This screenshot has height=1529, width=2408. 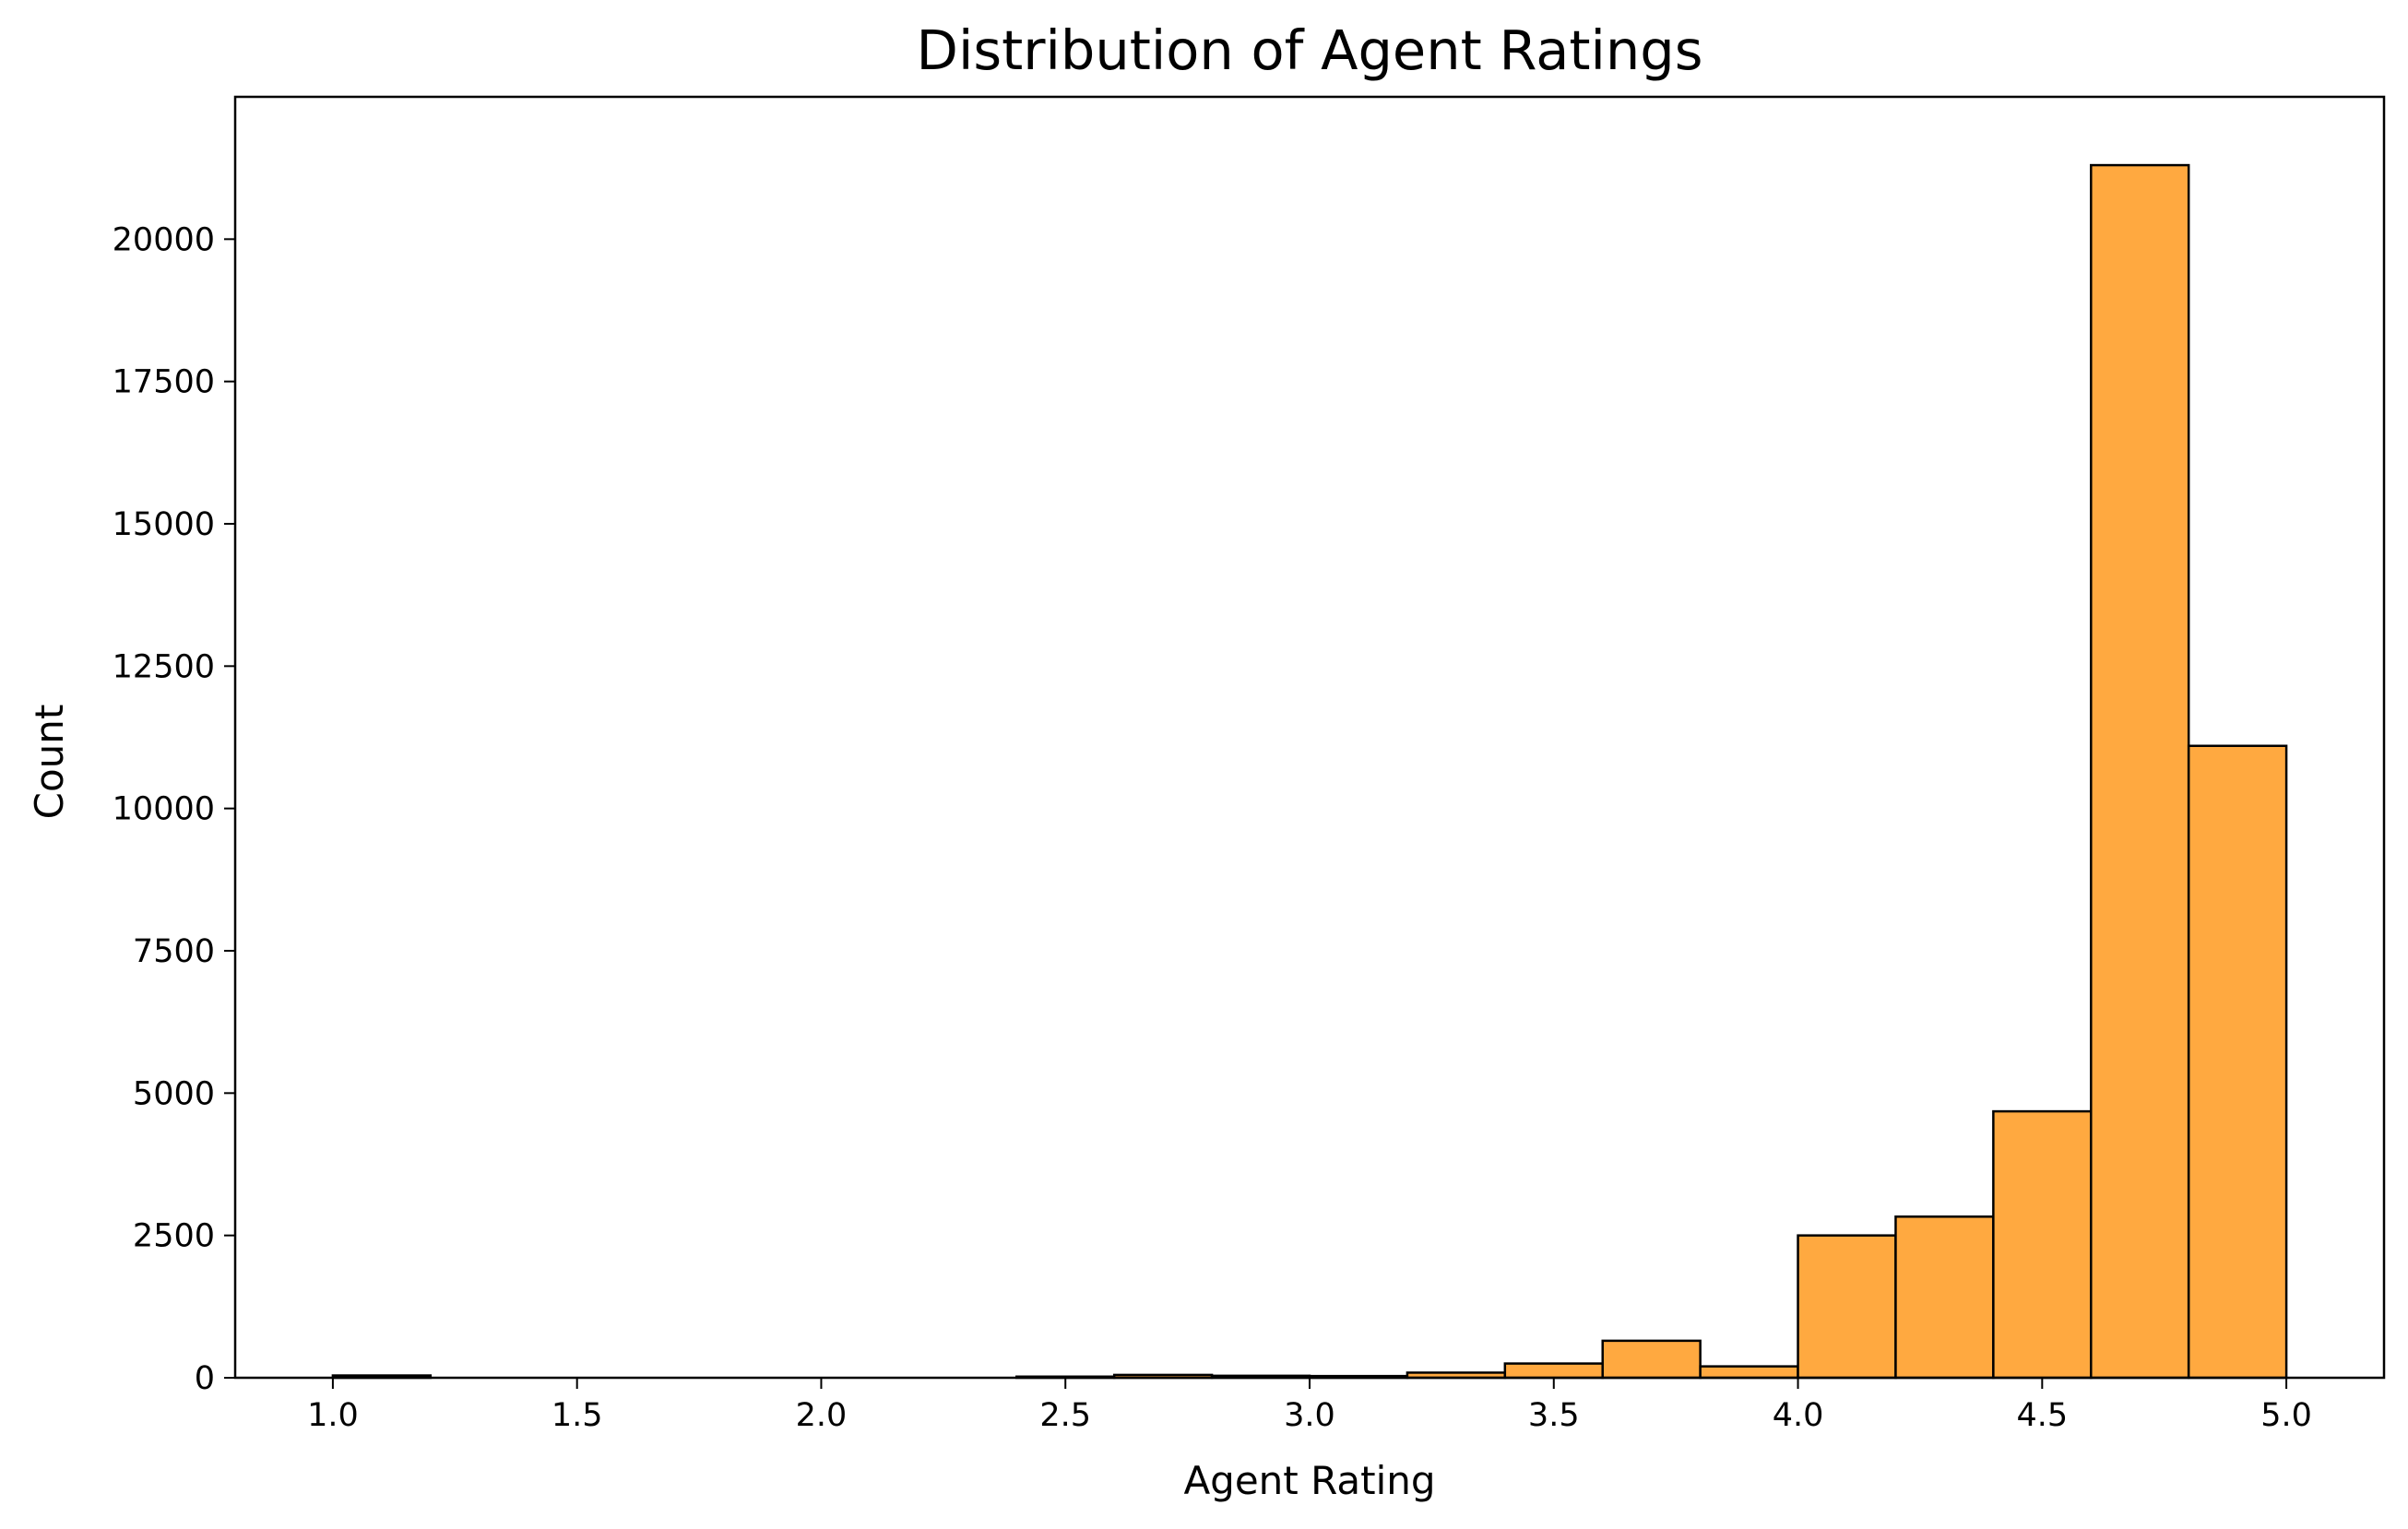 I want to click on y-axis-label: Count, so click(x=49, y=763).